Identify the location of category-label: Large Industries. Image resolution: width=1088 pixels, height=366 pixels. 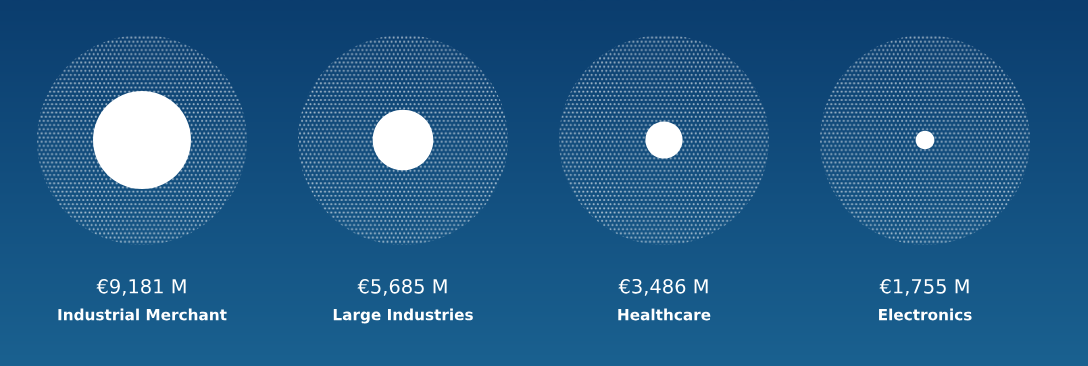
(403, 316).